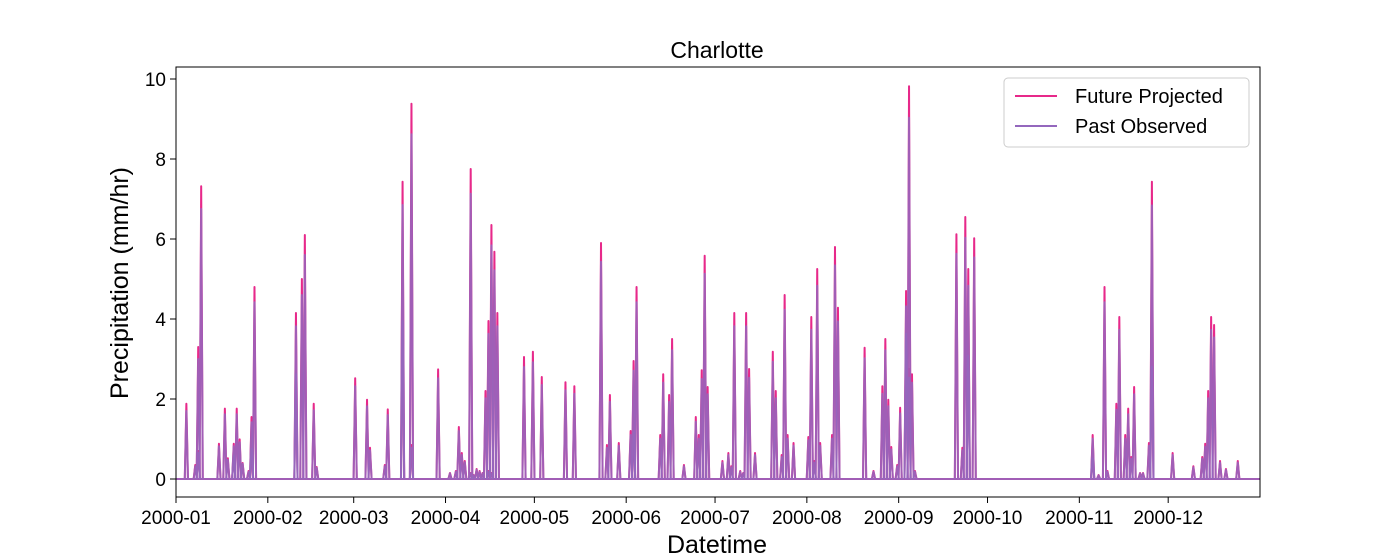  I want to click on y-axis: 0 2 4 6 8 10, so click(160, 280).